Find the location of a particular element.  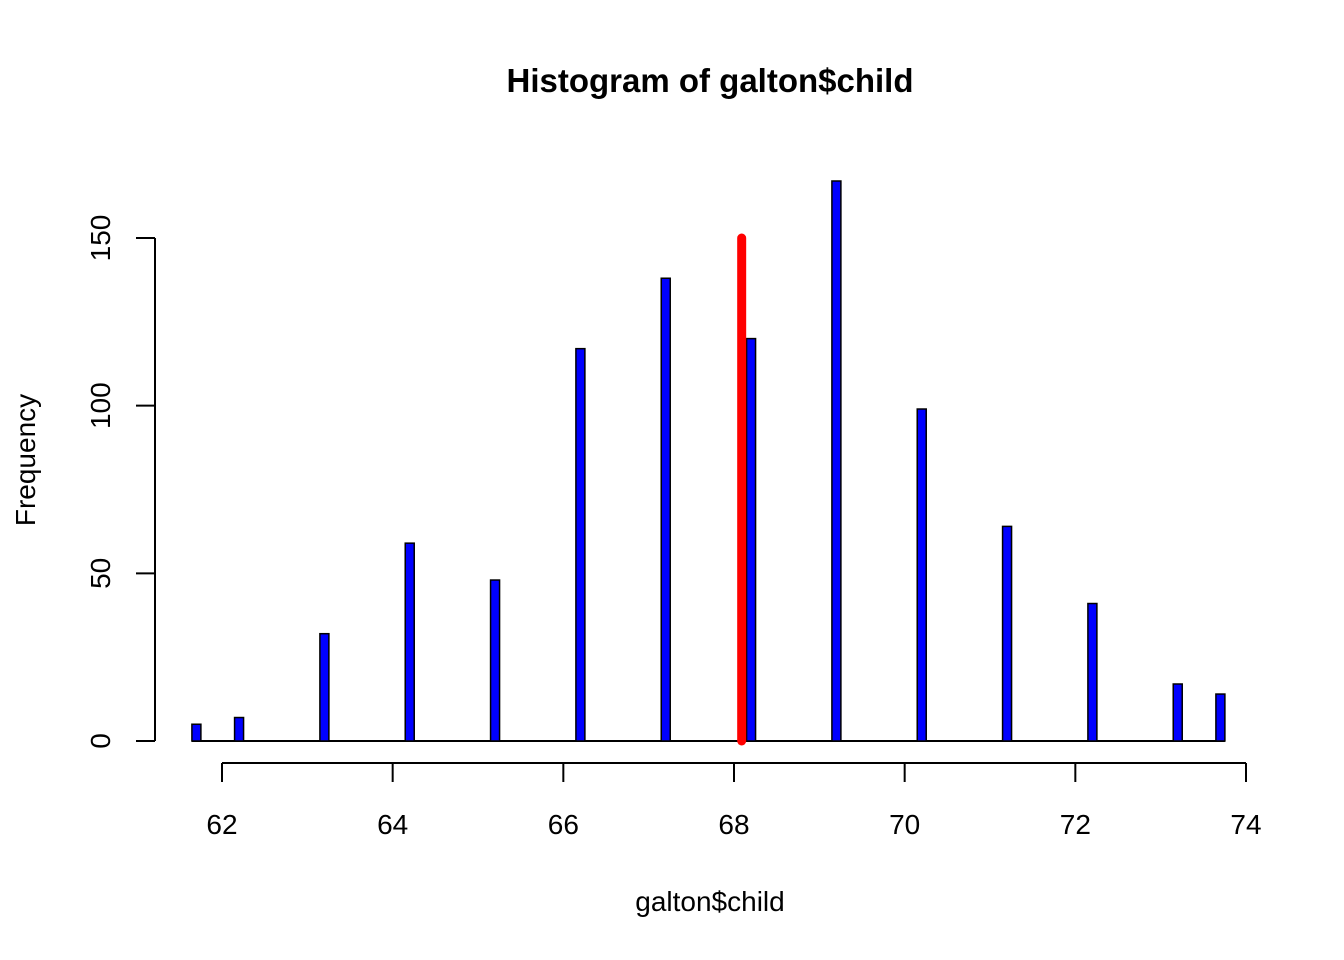

y-tick-label: 0 is located at coordinates (100, 741).